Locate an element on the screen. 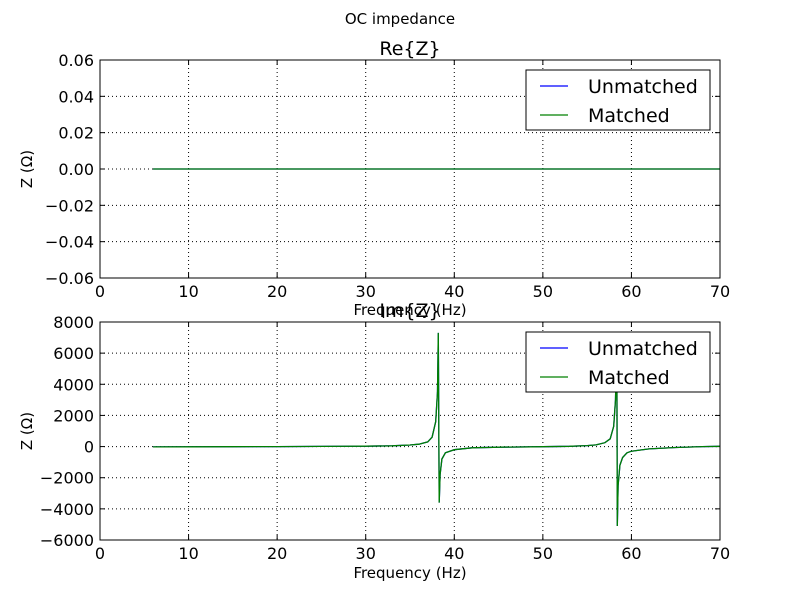 The image size is (800, 605). y-tick-label: 0.02 is located at coordinates (76, 133).